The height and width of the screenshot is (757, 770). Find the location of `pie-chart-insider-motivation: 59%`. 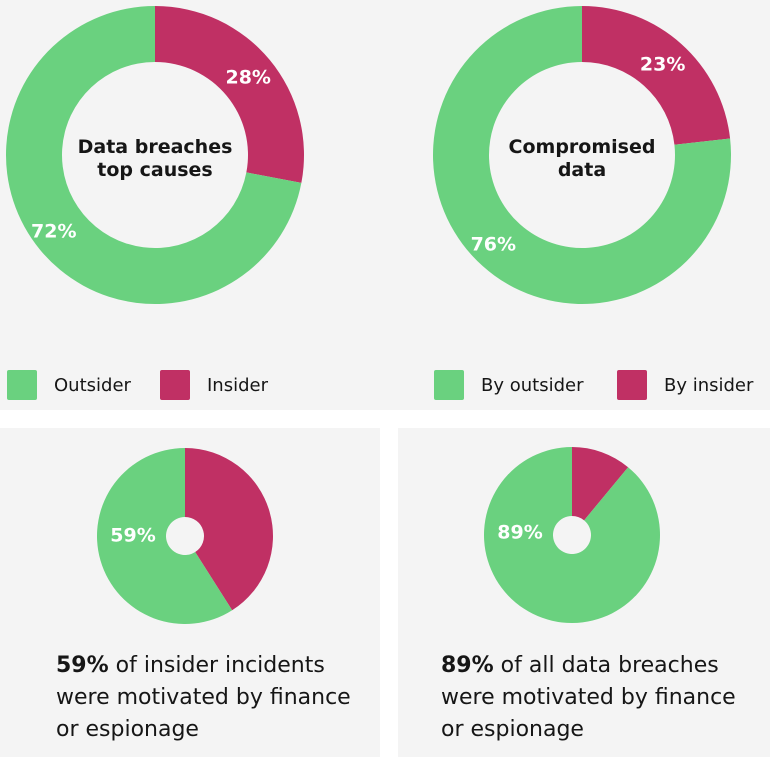

pie-chart-insider-motivation: 59% is located at coordinates (185, 536).